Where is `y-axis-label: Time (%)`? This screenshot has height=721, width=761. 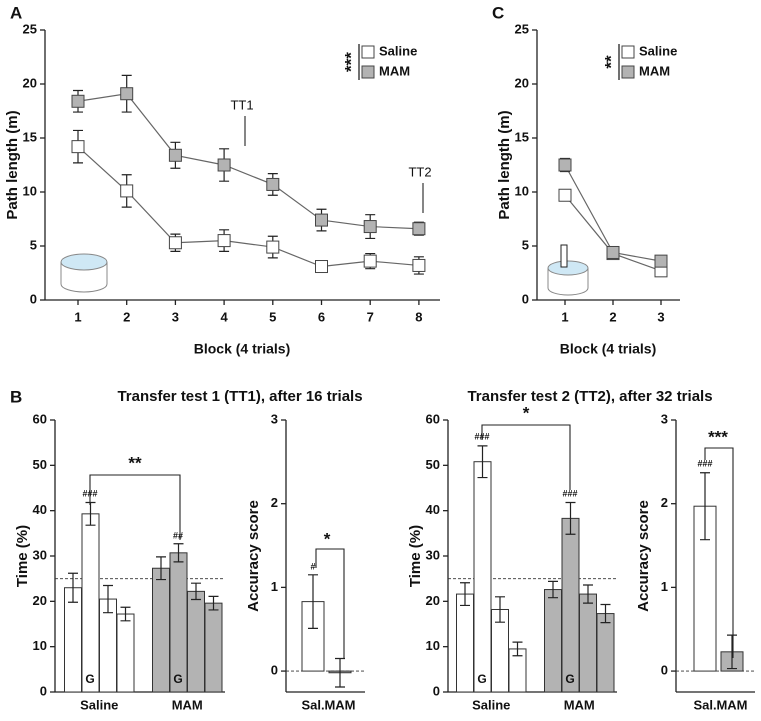
y-axis-label: Time (%) is located at coordinates (22, 556).